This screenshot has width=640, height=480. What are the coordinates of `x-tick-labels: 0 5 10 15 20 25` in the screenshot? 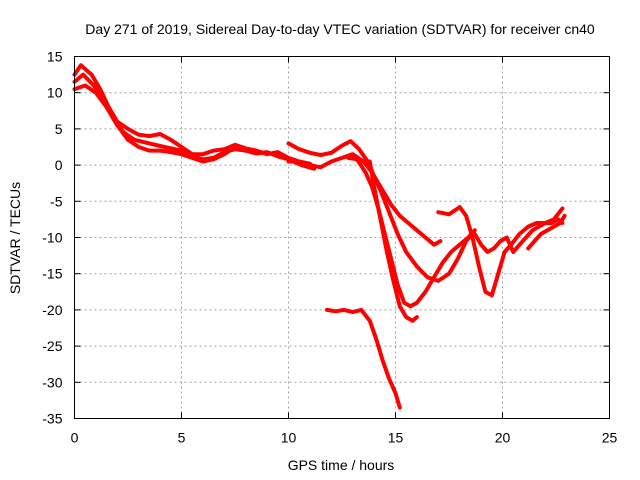 It's located at (344, 438).